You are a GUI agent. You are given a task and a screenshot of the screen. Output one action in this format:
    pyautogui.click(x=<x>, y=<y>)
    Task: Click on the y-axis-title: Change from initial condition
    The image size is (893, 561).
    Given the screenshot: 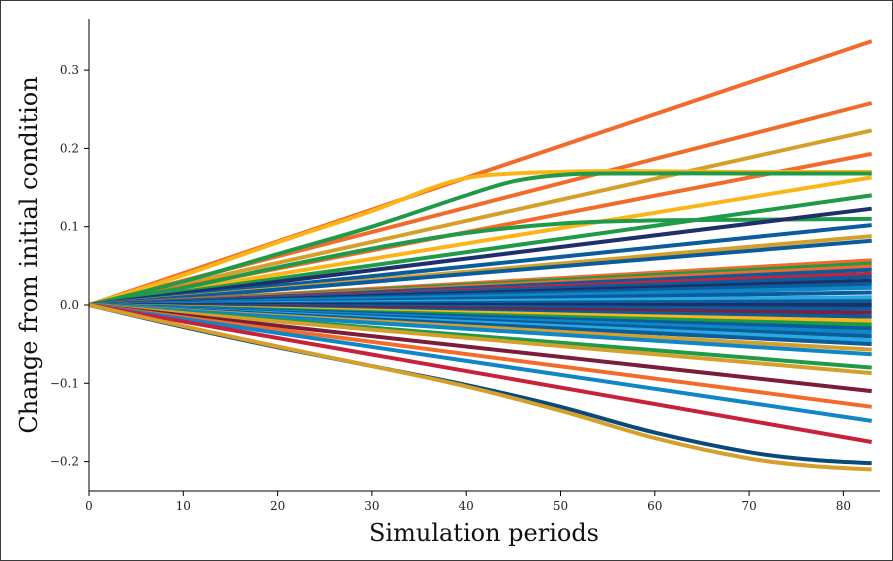 What is the action you would take?
    pyautogui.click(x=29, y=254)
    